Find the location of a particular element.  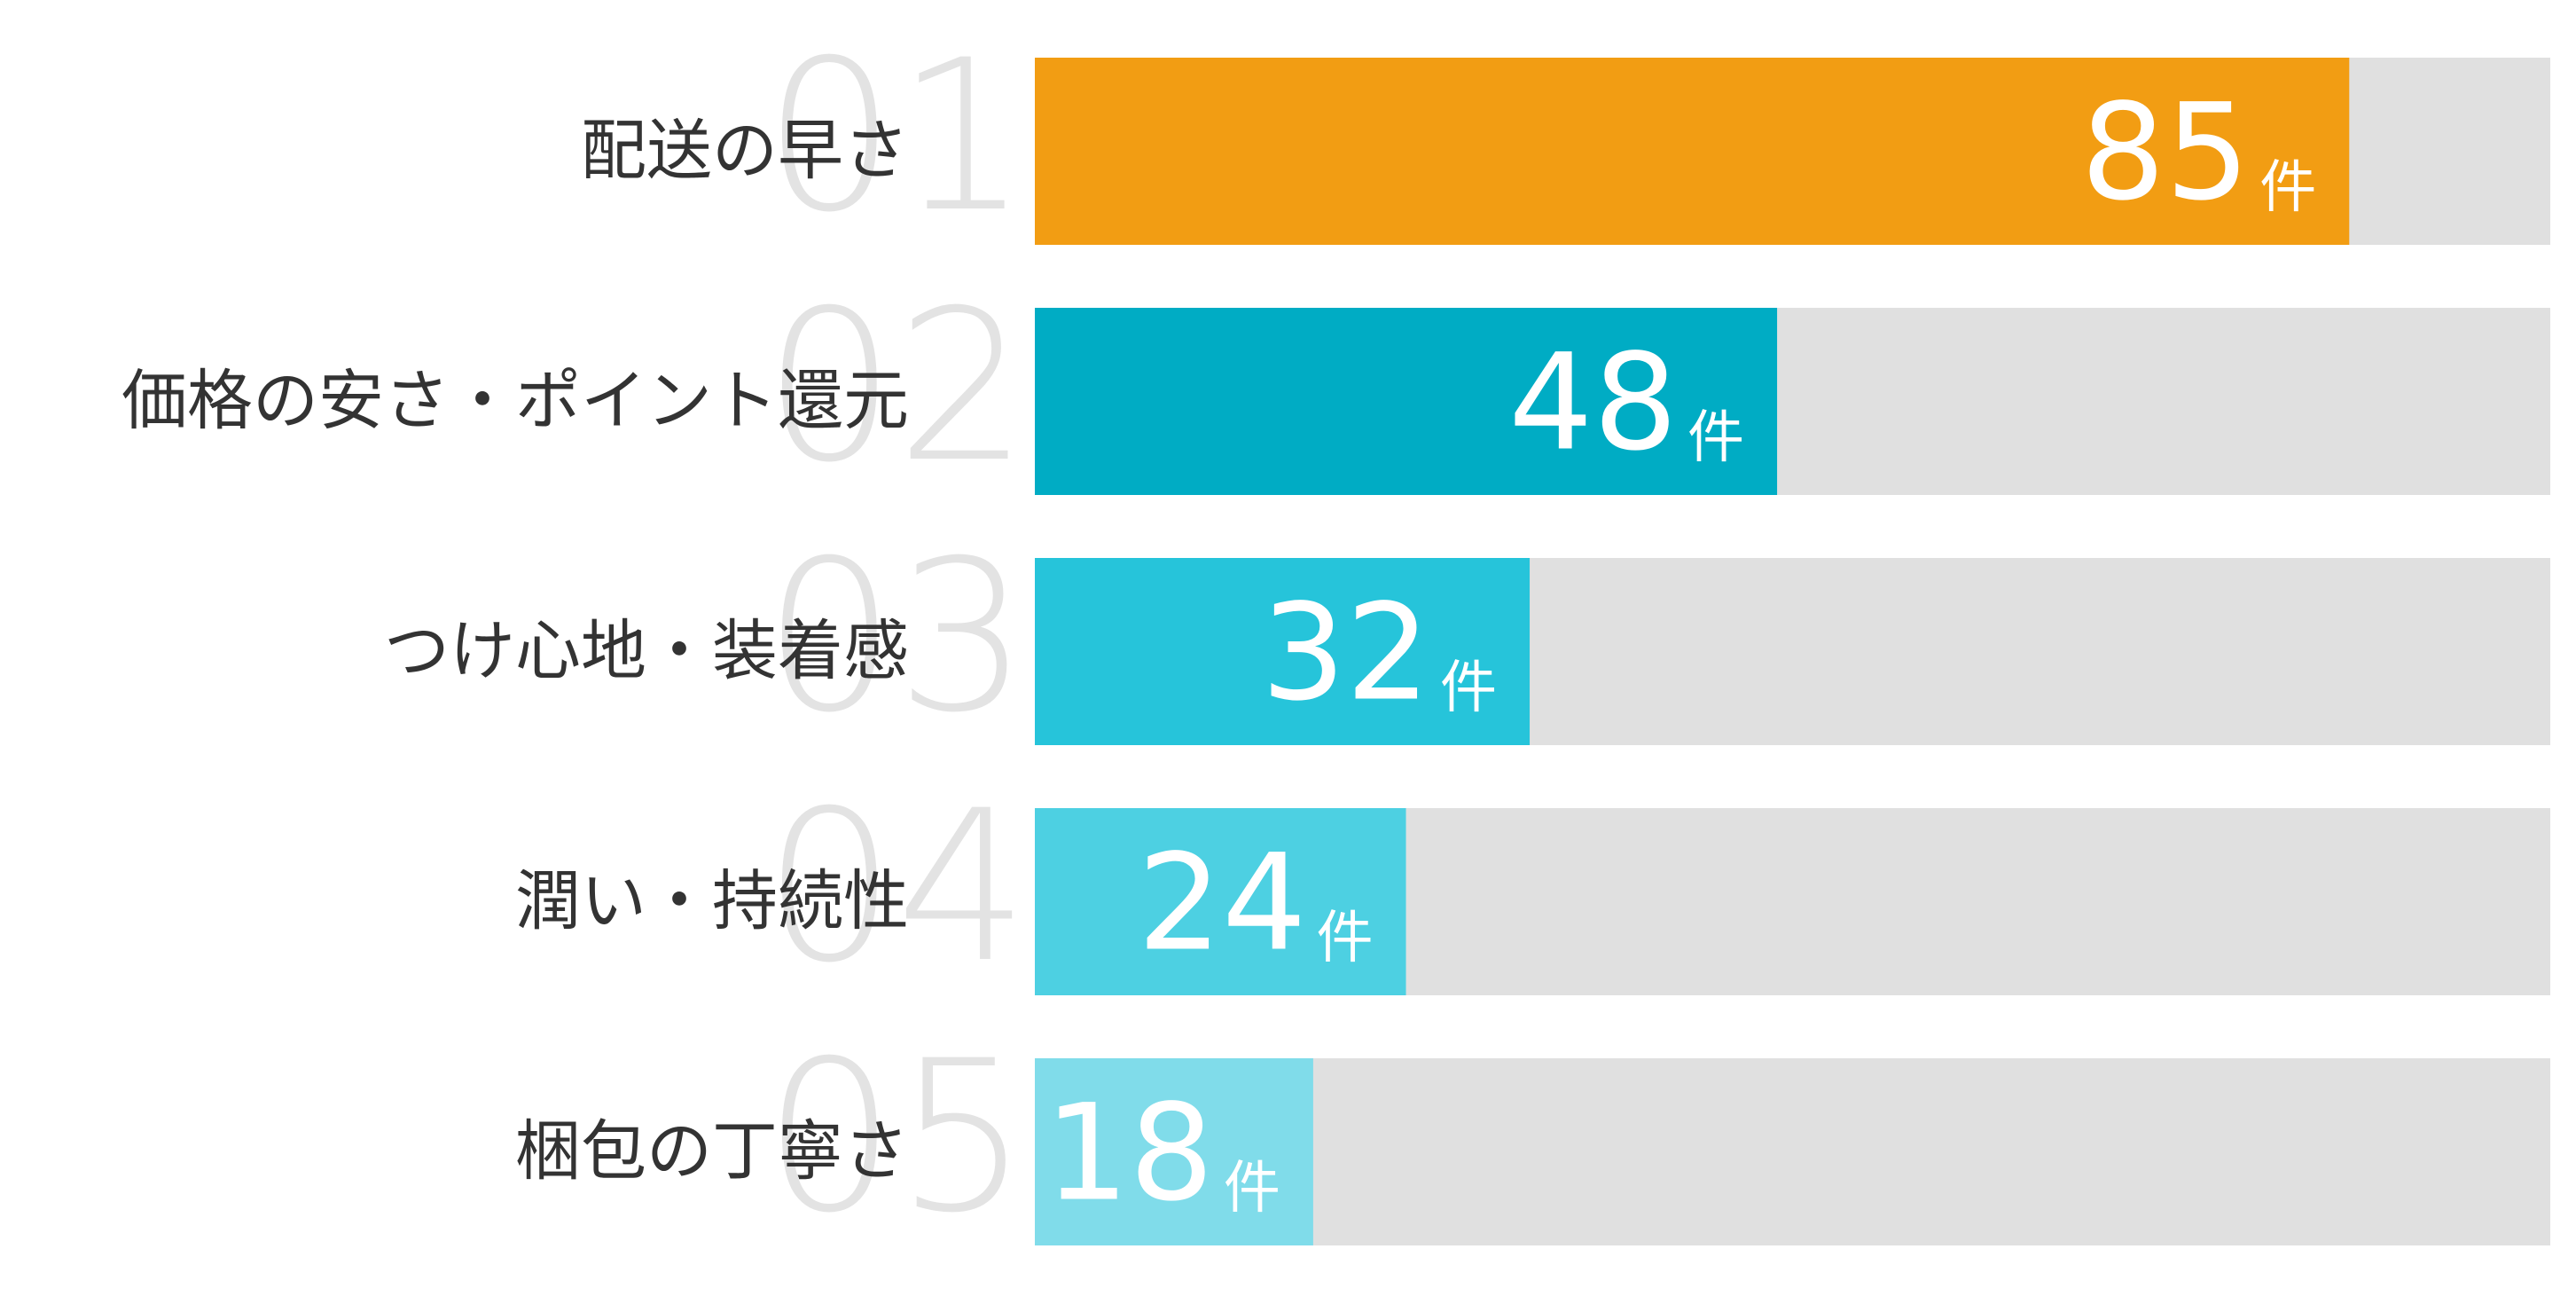

rank-number: 02 is located at coordinates (896, 387).